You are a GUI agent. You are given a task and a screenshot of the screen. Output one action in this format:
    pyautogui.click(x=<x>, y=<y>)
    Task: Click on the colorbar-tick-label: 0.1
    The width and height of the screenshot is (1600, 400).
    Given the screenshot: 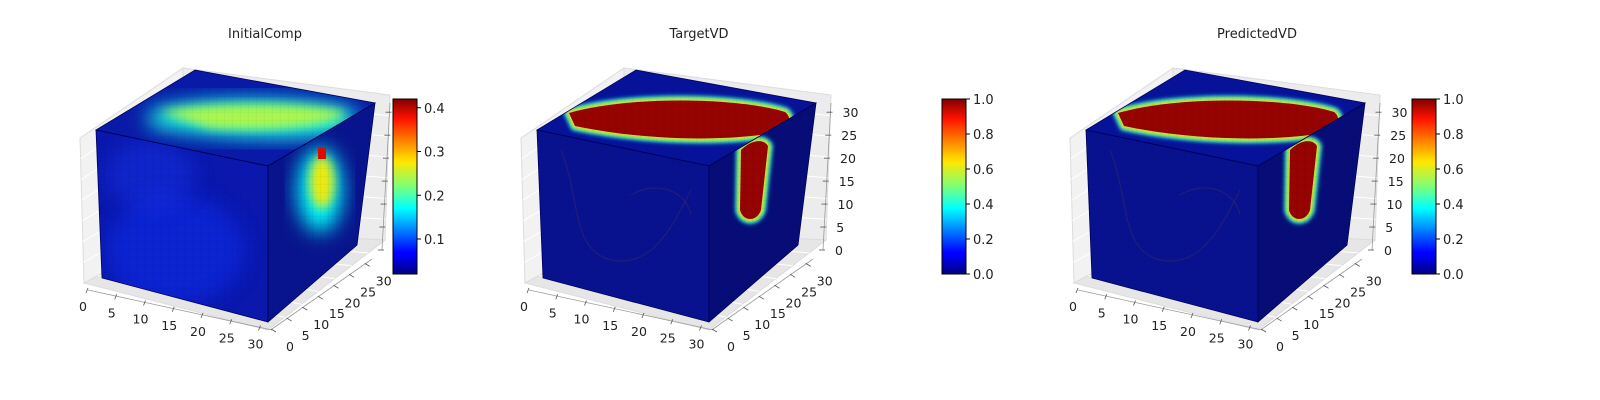 What is the action you would take?
    pyautogui.click(x=434, y=240)
    